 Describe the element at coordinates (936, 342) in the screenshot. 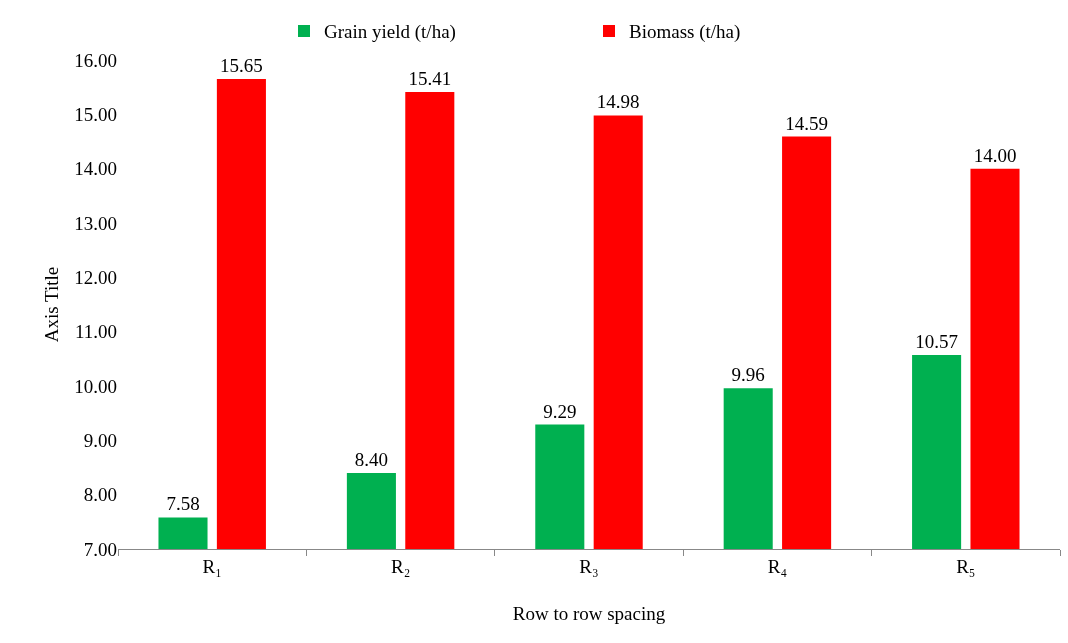

I see `data-label: 10.57` at that location.